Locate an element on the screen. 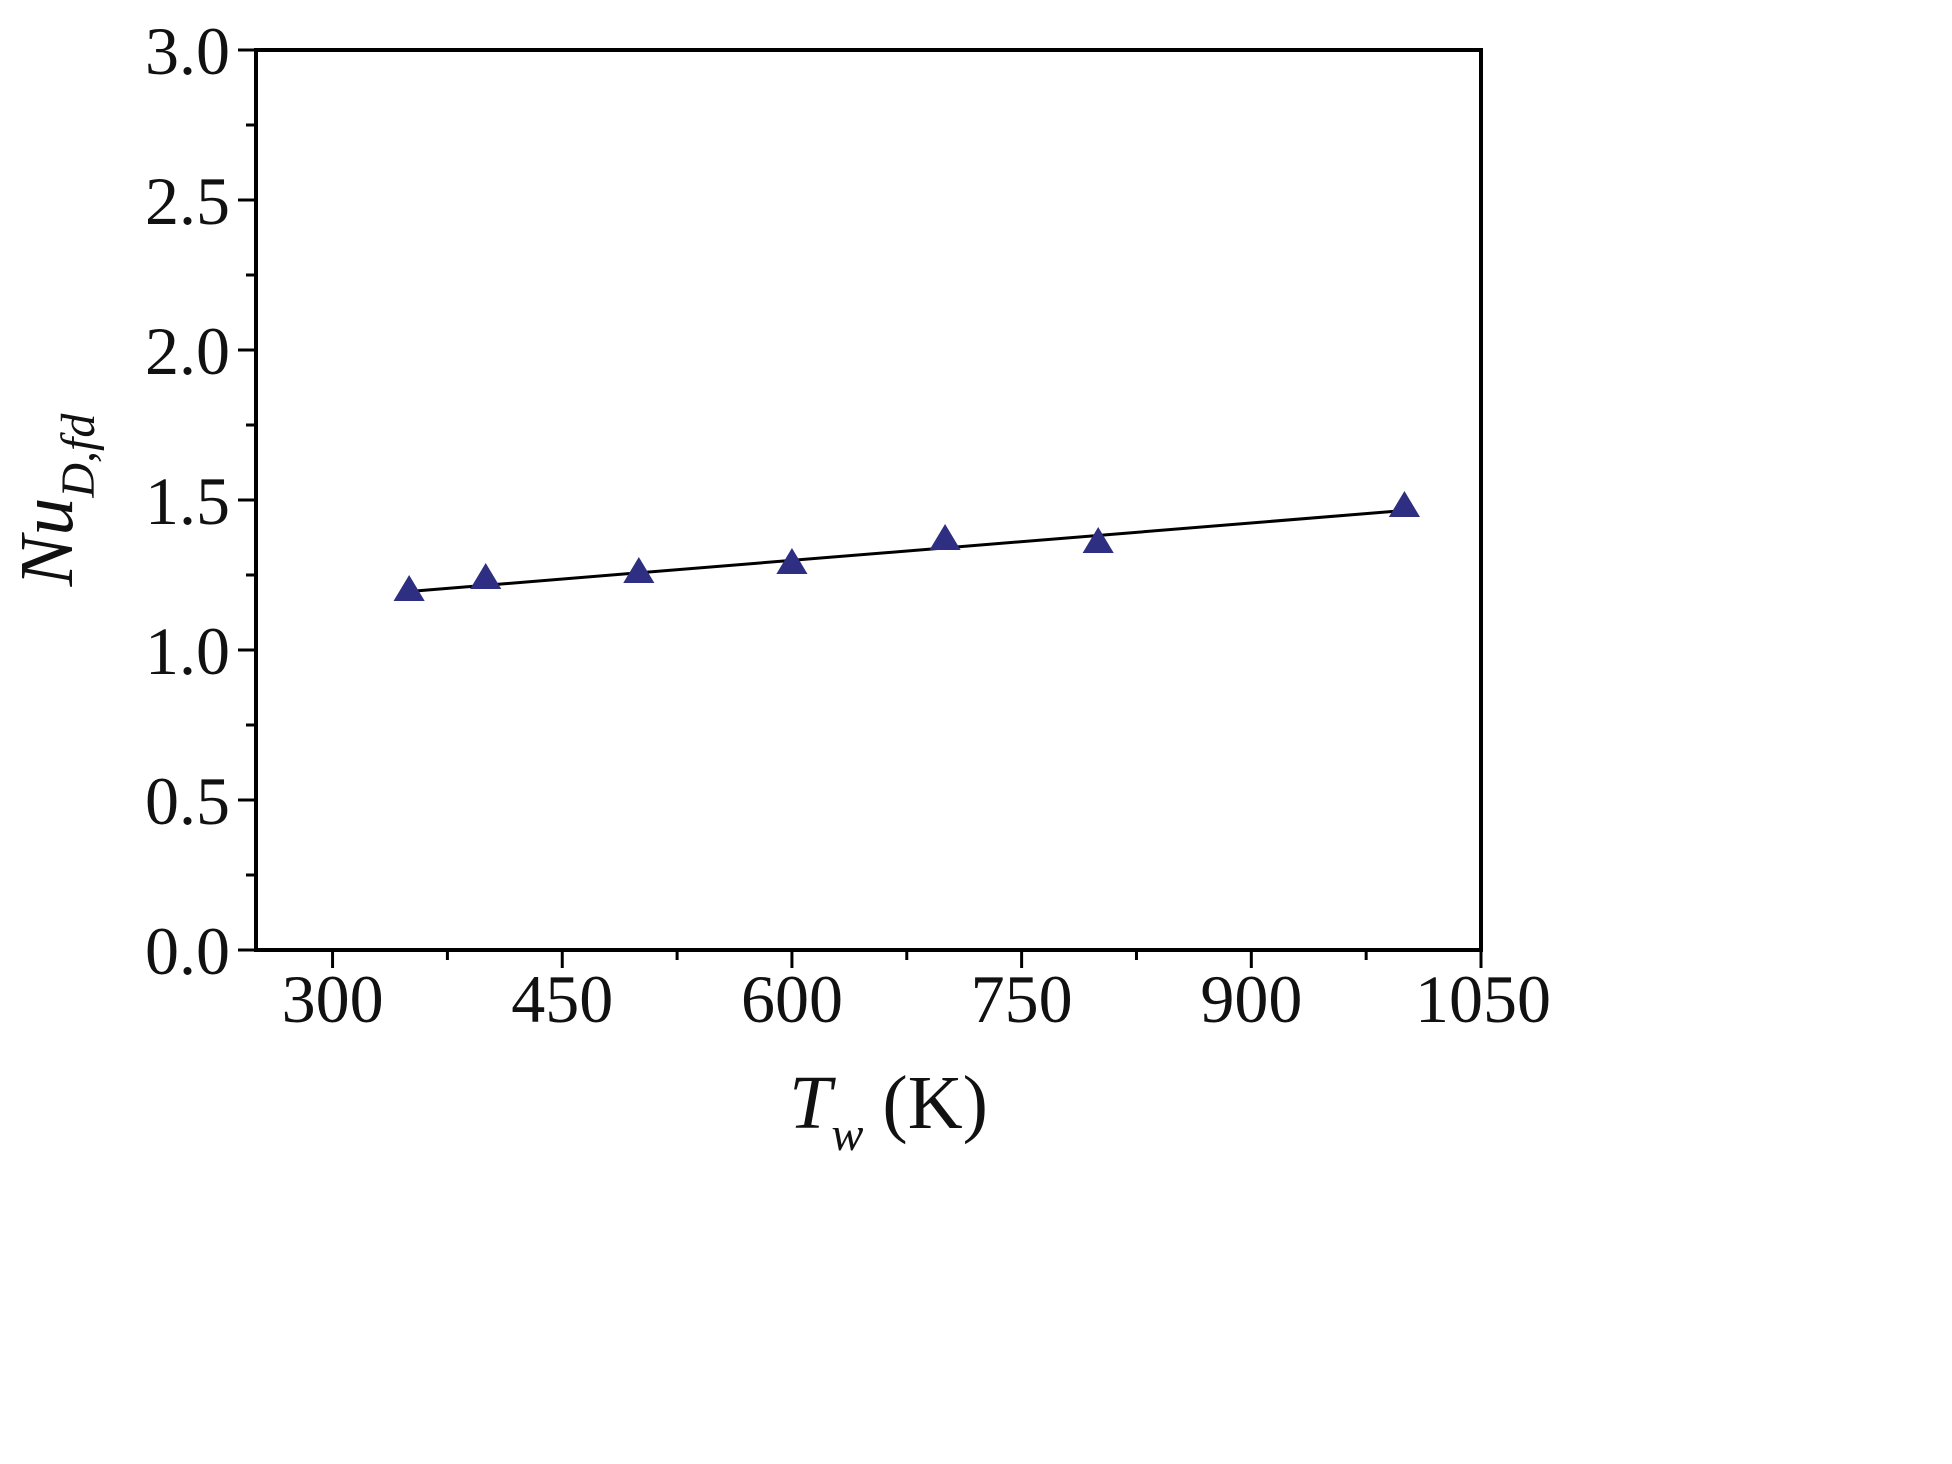 The height and width of the screenshot is (1464, 1952). y-axis-label: NuD,fd is located at coordinates (55, 500).